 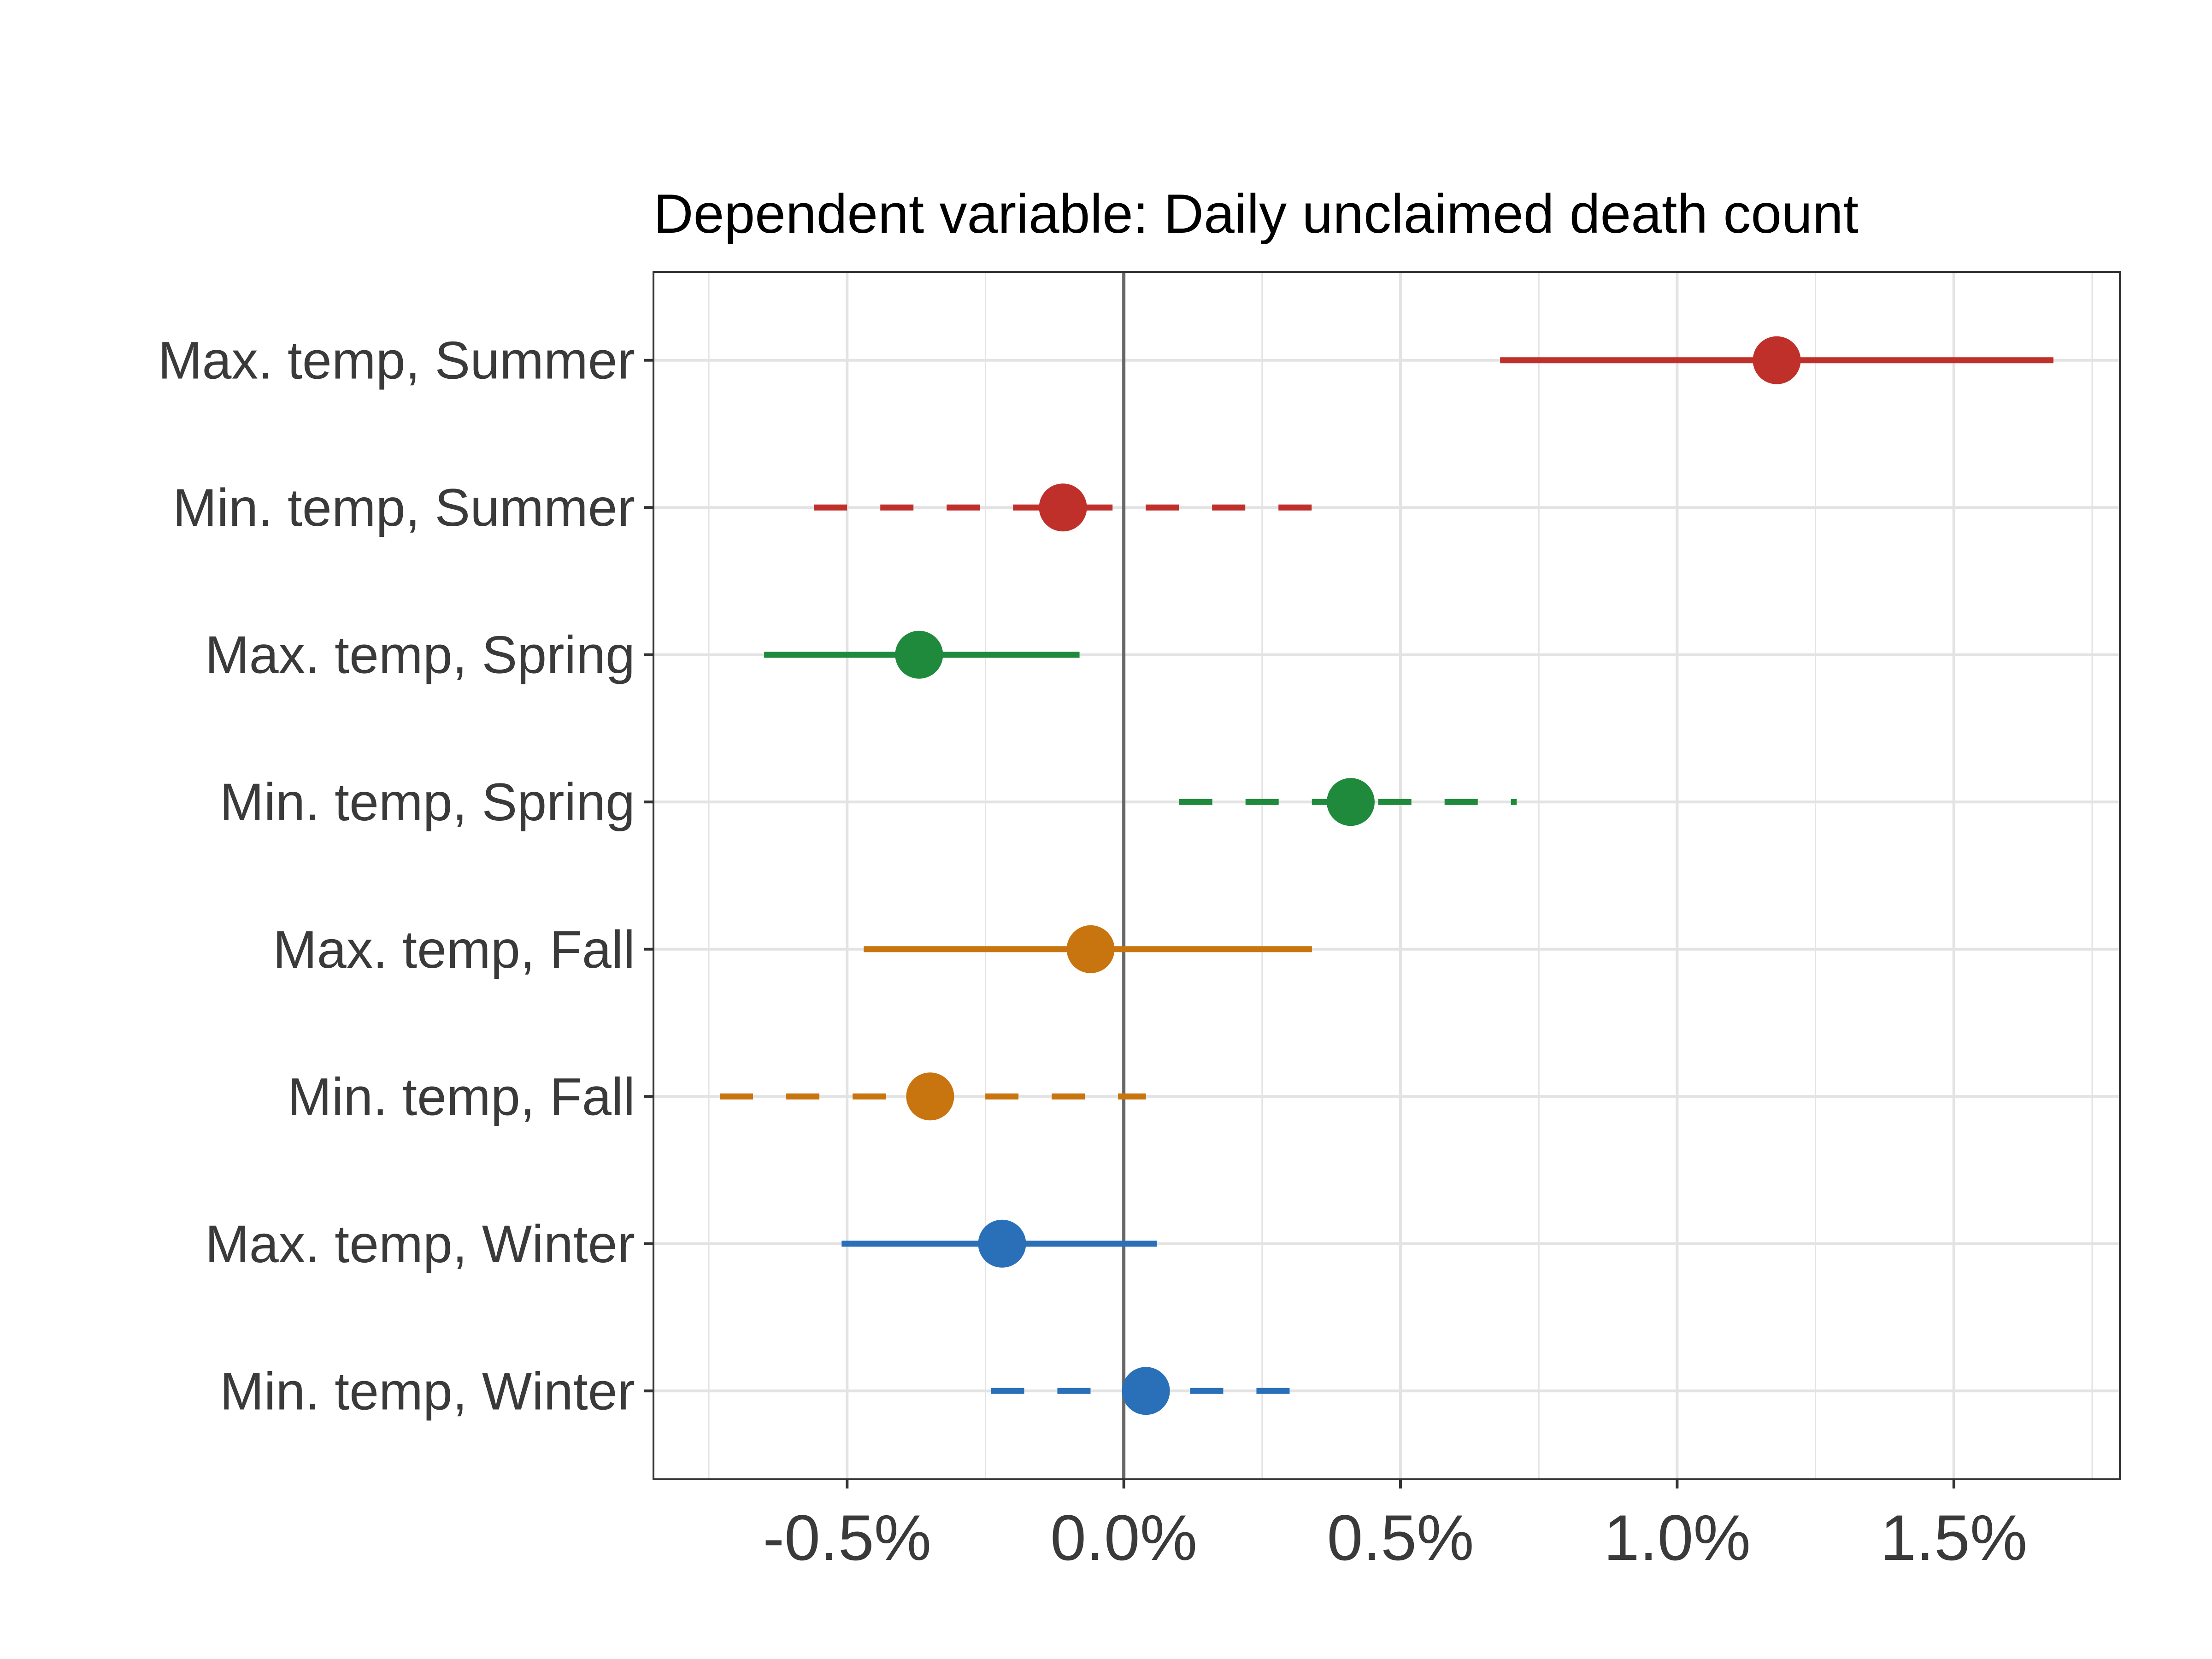 I want to click on y-tick-label-max-temp-summer: Max. temp, Summer, so click(x=396, y=360).